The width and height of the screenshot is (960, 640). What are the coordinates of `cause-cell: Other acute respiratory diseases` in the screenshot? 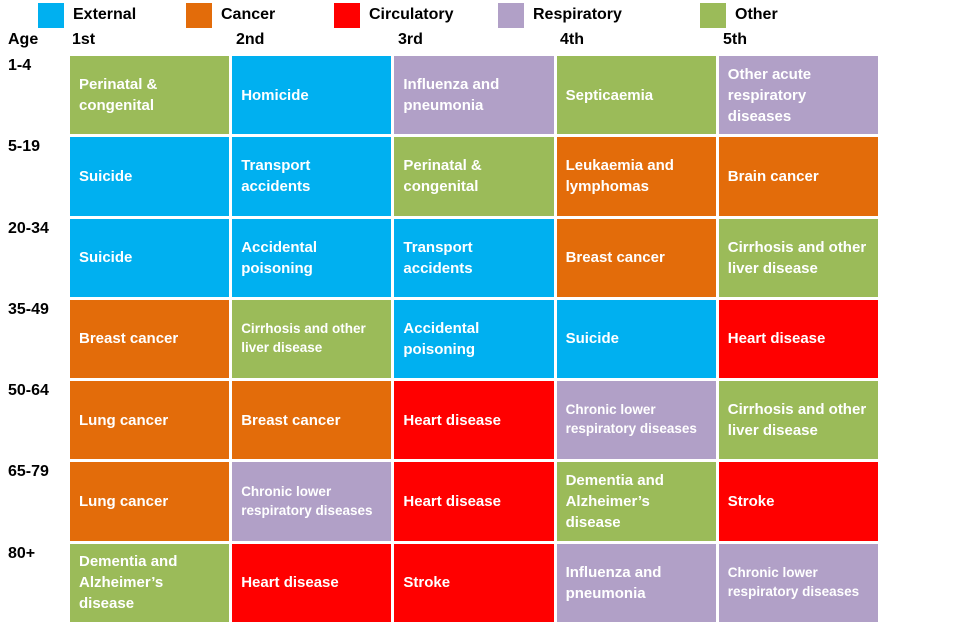 It's located at (798, 95).